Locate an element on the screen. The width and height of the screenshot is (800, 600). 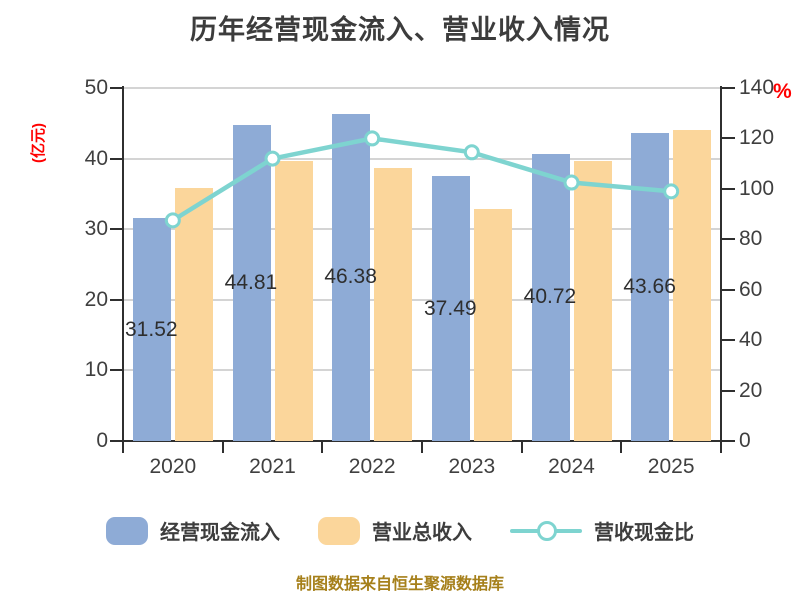
ratio-line is located at coordinates (422, 179).